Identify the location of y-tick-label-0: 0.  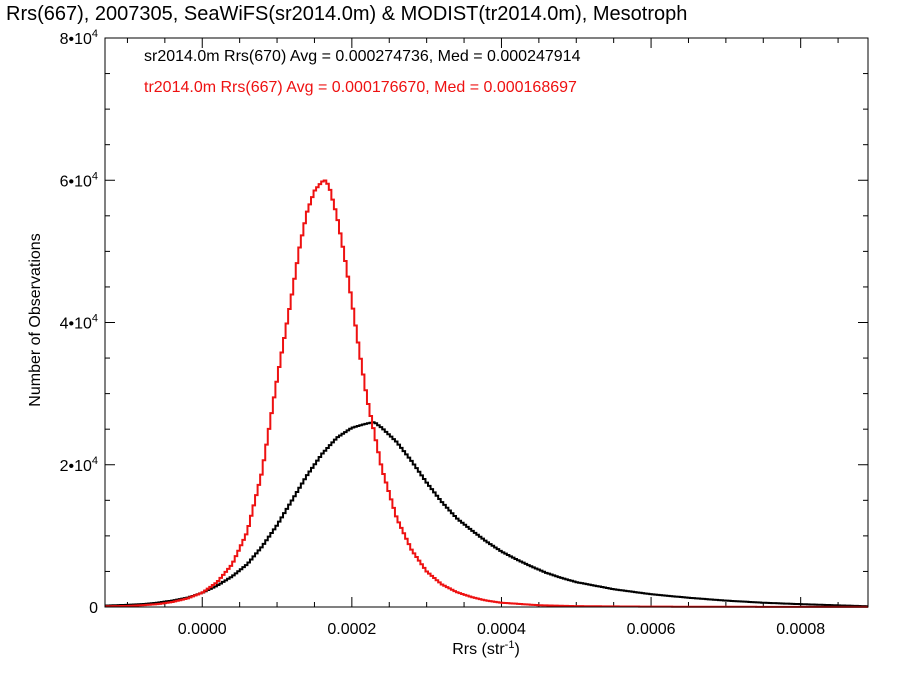
(93, 608).